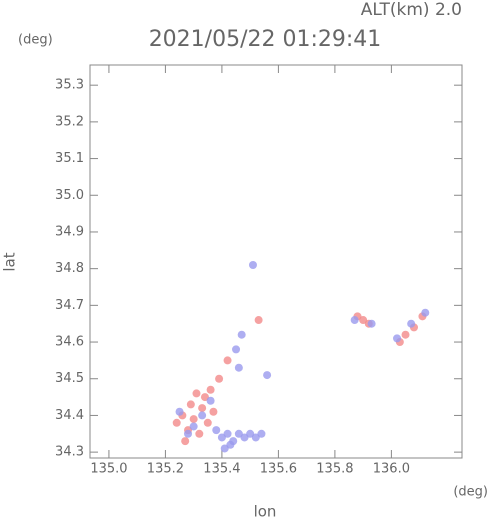 The image size is (491, 525). I want to click on y-unit: (deg), so click(35, 40).